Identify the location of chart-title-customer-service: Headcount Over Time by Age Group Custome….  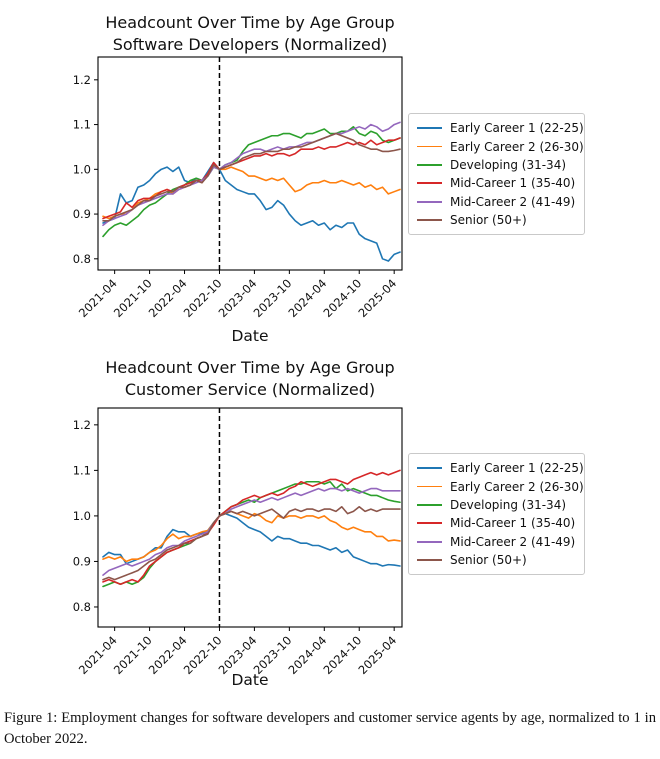
(250, 378).